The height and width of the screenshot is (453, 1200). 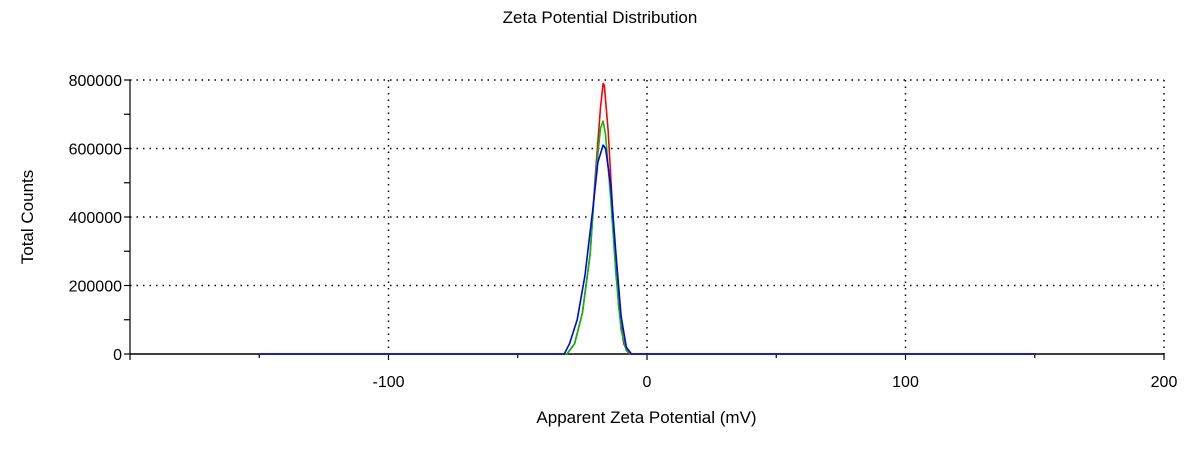 What do you see at coordinates (95, 150) in the screenshot?
I see `y-tick-label: 600000` at bounding box center [95, 150].